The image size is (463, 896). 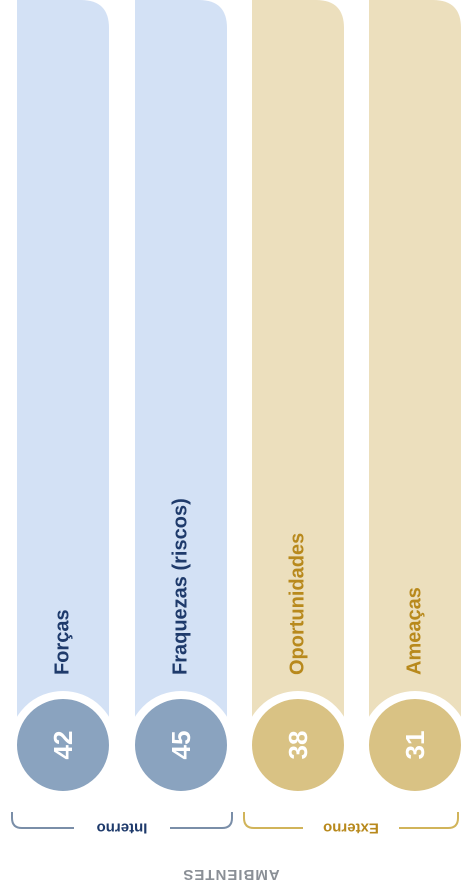 I want to click on value-label: 42, so click(x=63, y=745).